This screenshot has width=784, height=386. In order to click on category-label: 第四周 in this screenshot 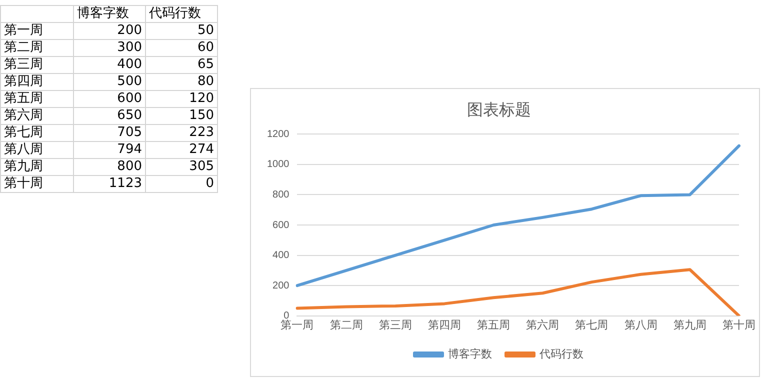, I will do `click(37, 82)`.